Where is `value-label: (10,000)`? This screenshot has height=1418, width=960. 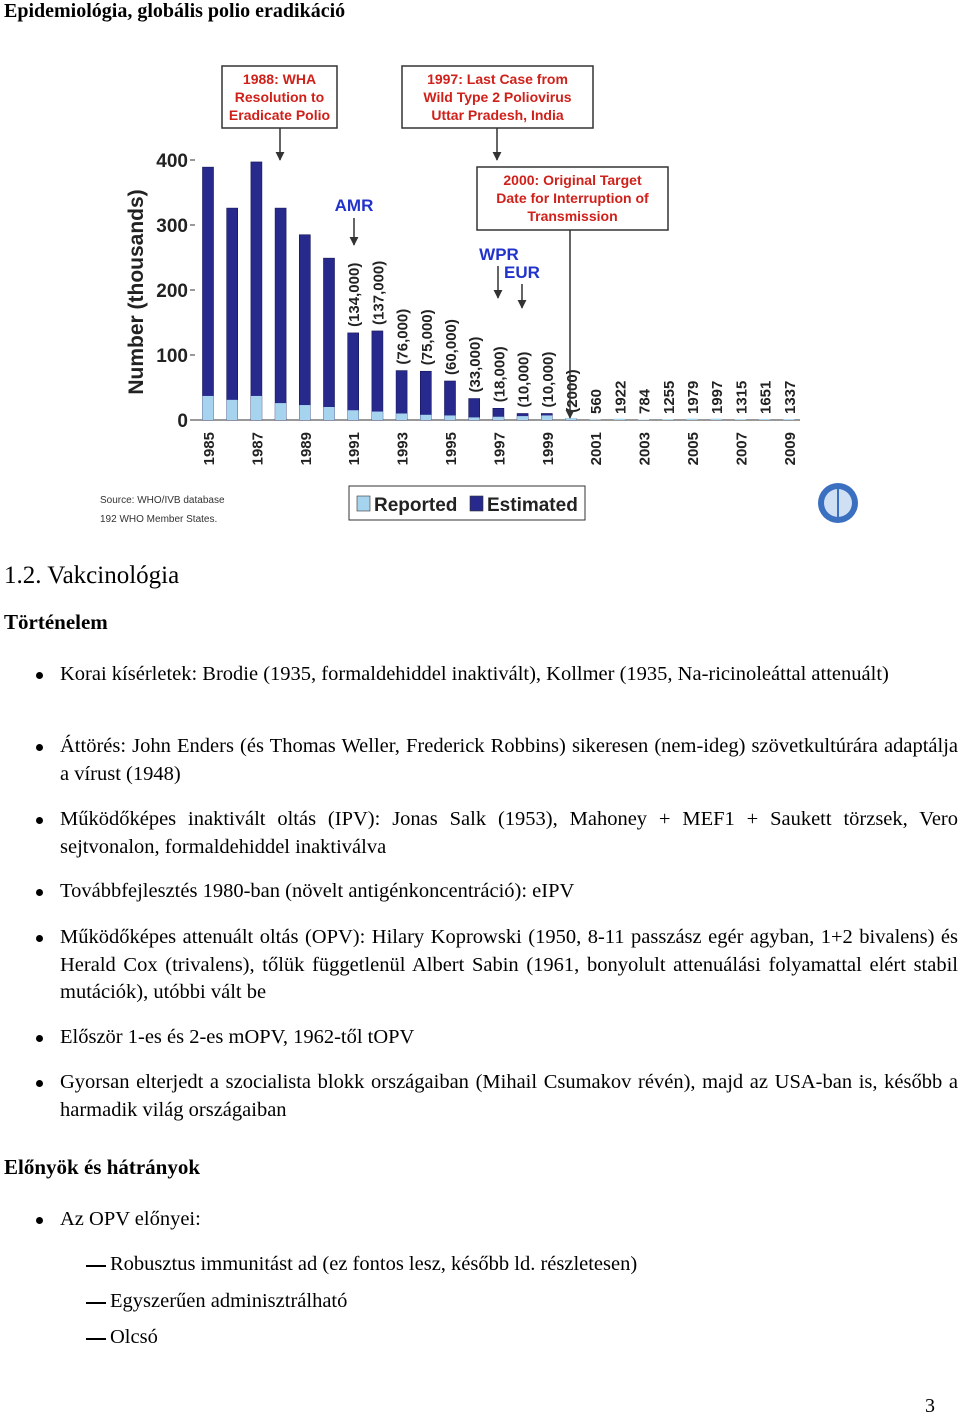 value-label: (10,000) is located at coordinates (524, 380).